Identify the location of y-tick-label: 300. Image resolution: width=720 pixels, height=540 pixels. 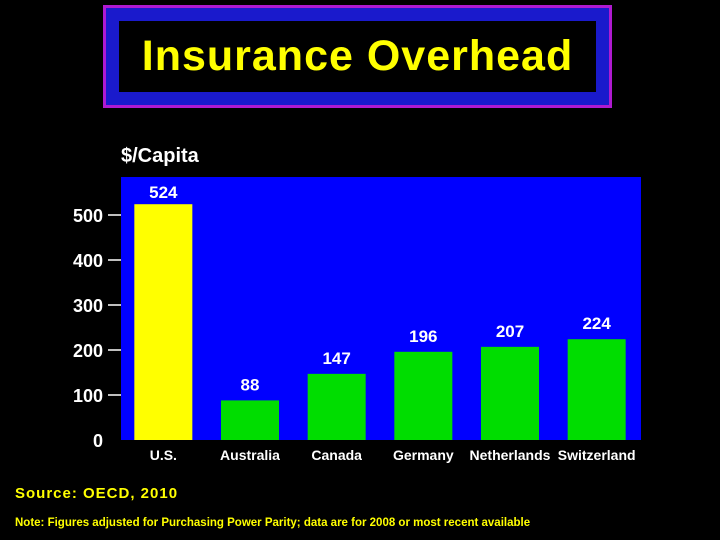
(88, 306).